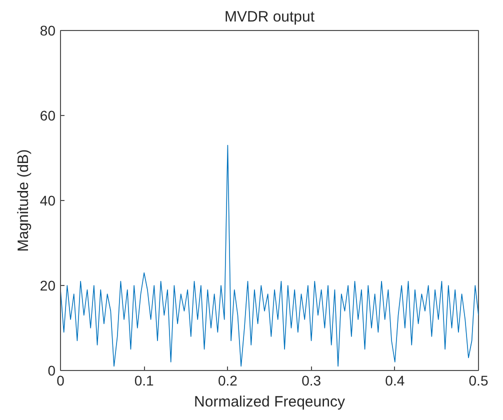  What do you see at coordinates (312, 380) in the screenshot?
I see `x-tick-label: 0.3` at bounding box center [312, 380].